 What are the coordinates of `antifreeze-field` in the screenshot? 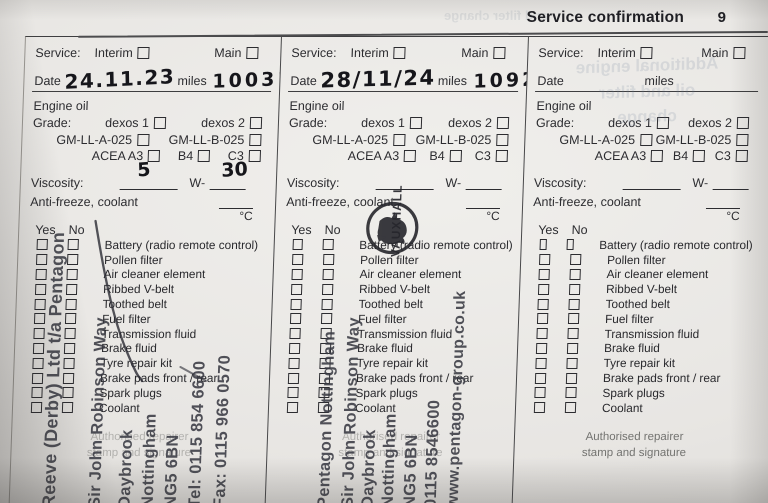 It's located at (236, 201).